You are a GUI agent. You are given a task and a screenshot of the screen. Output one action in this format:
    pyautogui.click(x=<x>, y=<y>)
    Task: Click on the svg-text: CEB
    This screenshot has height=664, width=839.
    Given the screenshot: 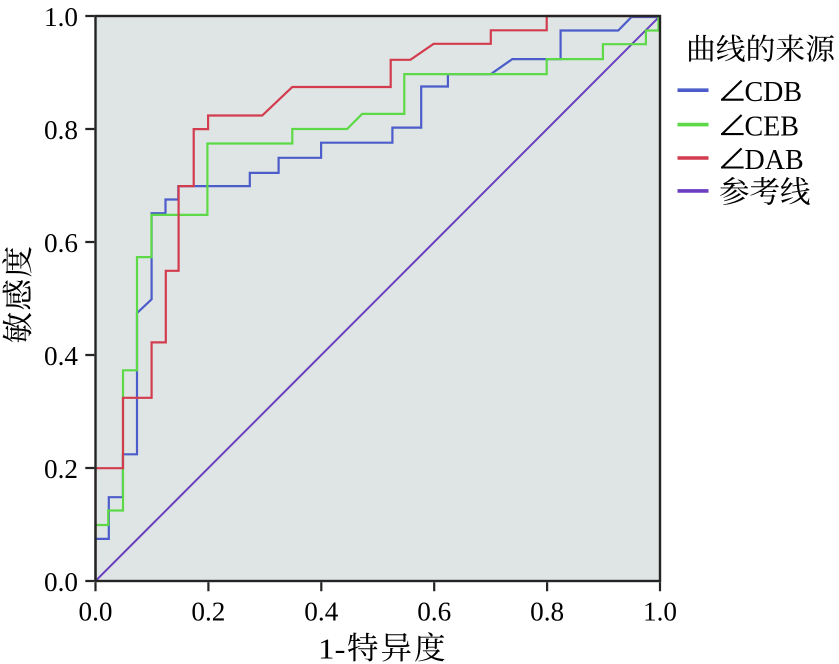 What is the action you would take?
    pyautogui.click(x=772, y=127)
    